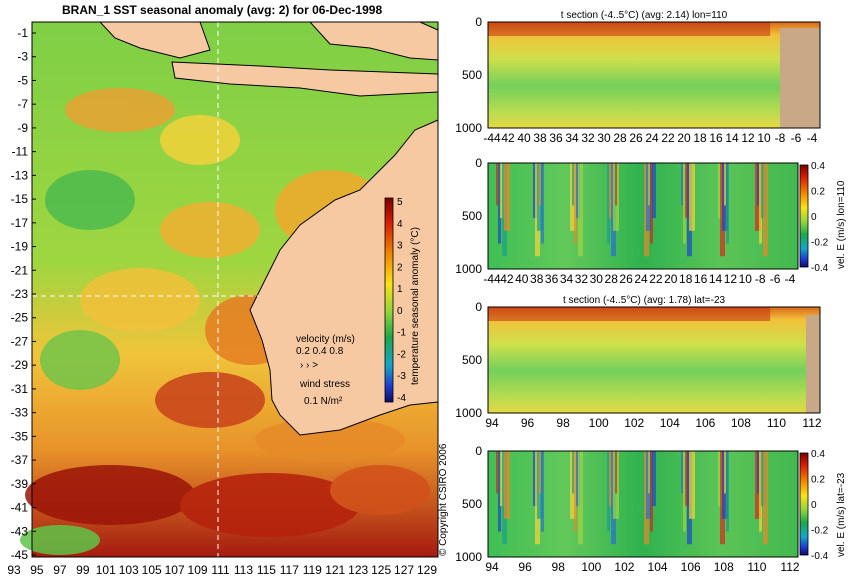 This screenshot has height=580, width=850. Describe the element at coordinates (401, 333) in the screenshot. I see `colorbar-tick-label: -1` at that location.